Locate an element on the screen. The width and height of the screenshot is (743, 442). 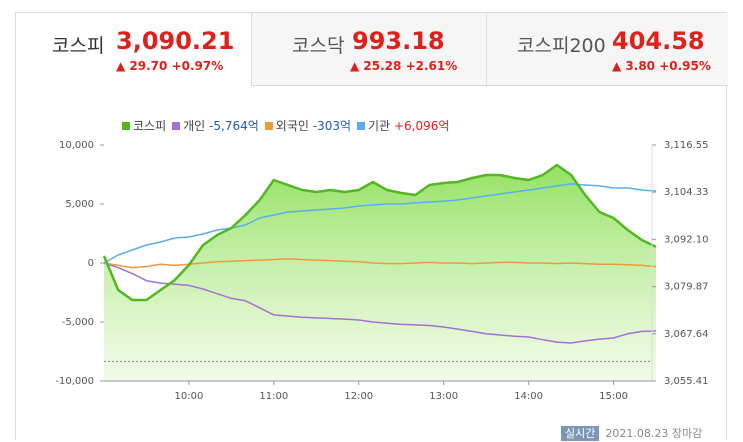
tab-value: 404.58 is located at coordinates (658, 41).